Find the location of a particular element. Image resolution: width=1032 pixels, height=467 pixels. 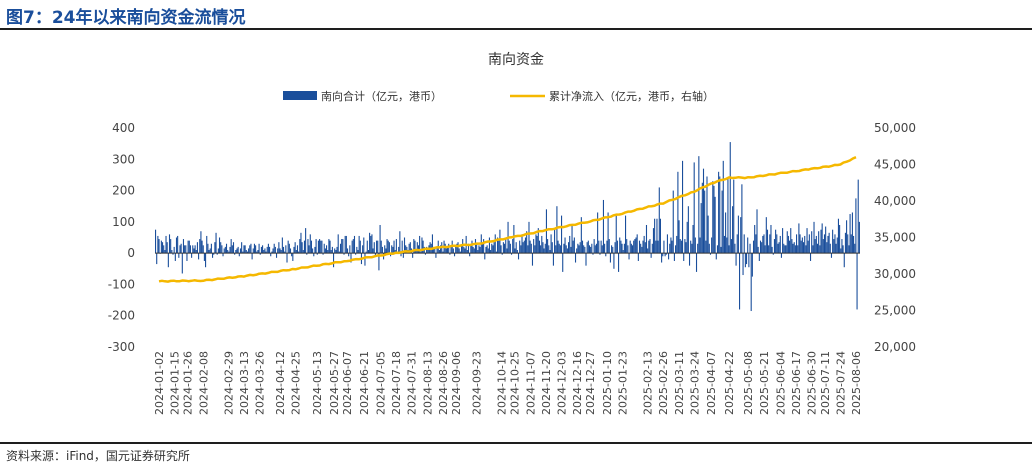

y-right-tick-label: 45,000 is located at coordinates (895, 165).